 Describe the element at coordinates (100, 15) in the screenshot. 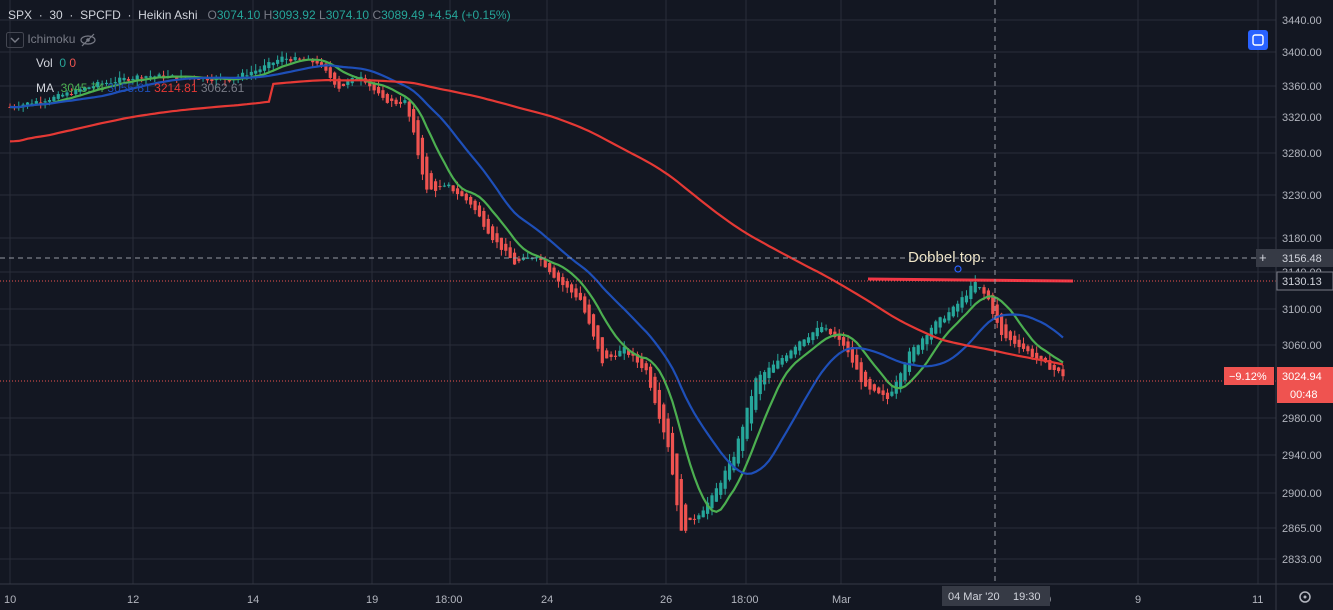

I see `source-label: SPCFD` at that location.